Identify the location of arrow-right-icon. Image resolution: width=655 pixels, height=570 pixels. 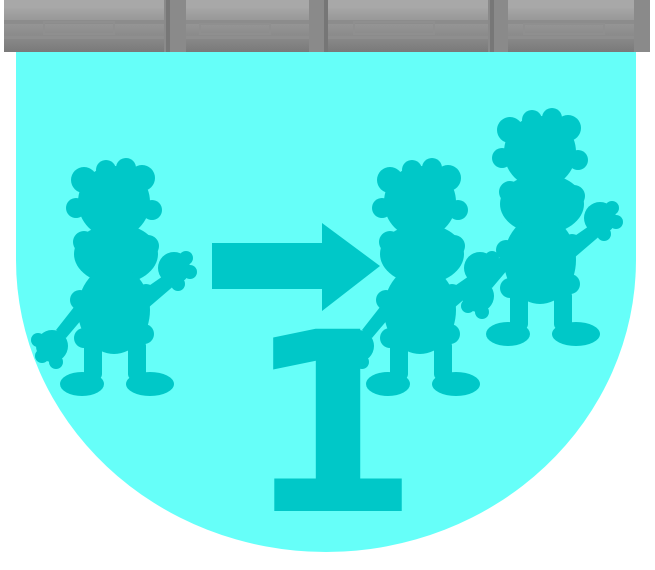
(296, 267).